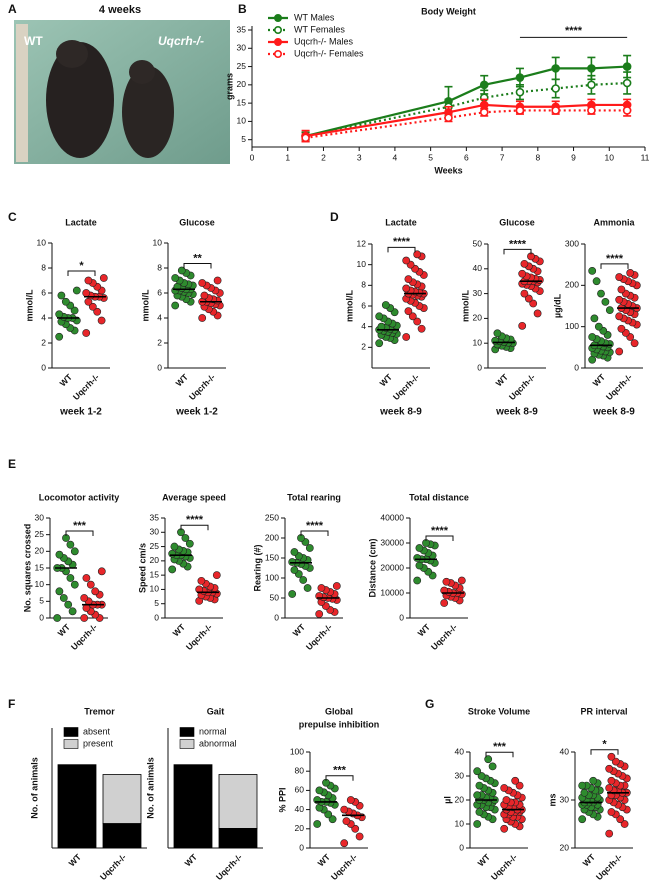  I want to click on x-tick-label: 3, so click(359, 157).